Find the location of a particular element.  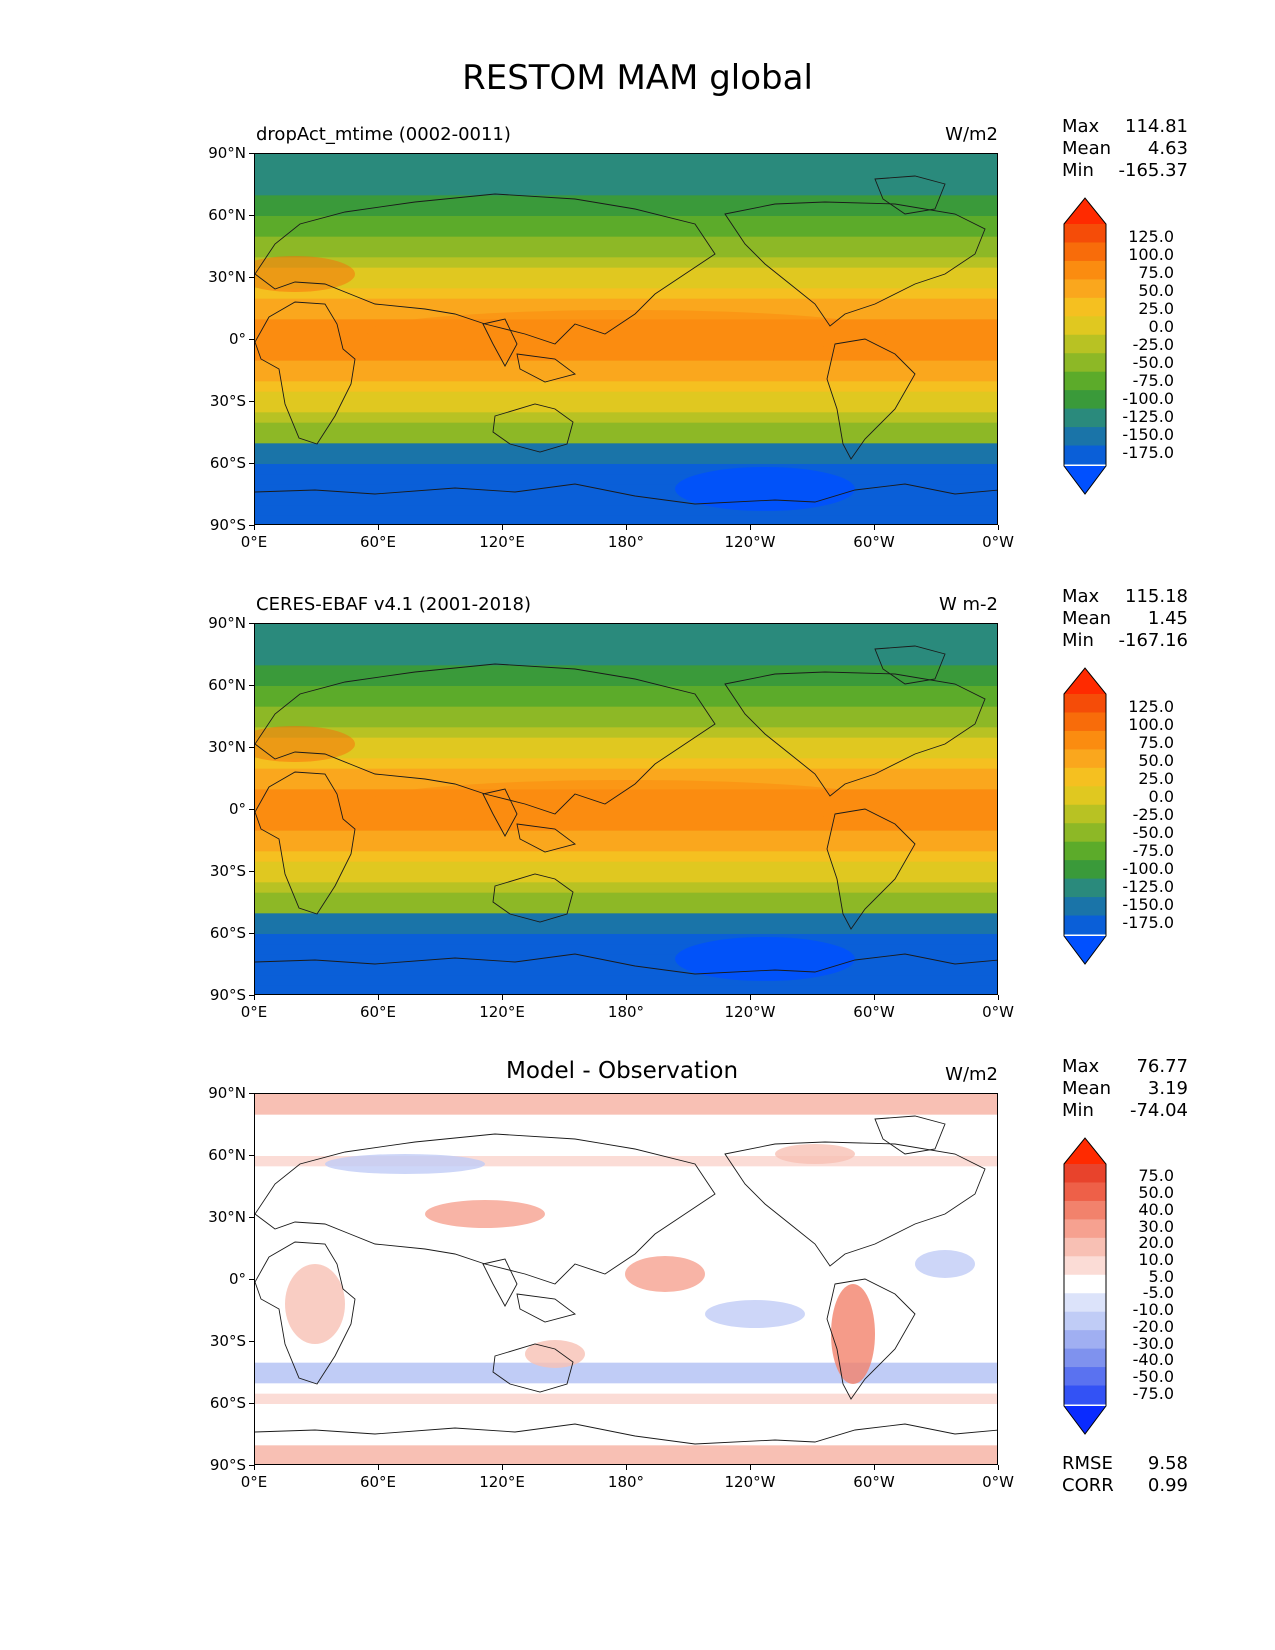

stat-label: Max is located at coordinates (1081, 1066).